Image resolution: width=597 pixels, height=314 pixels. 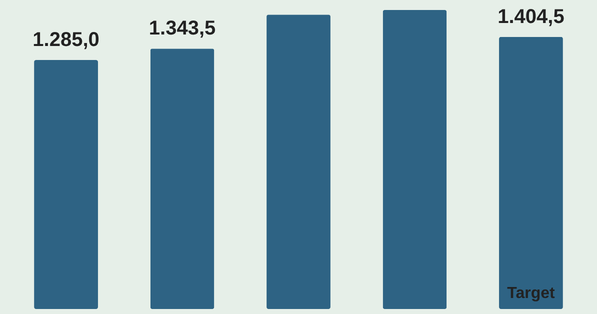 I want to click on data-label: 1.343,5, so click(x=182, y=29).